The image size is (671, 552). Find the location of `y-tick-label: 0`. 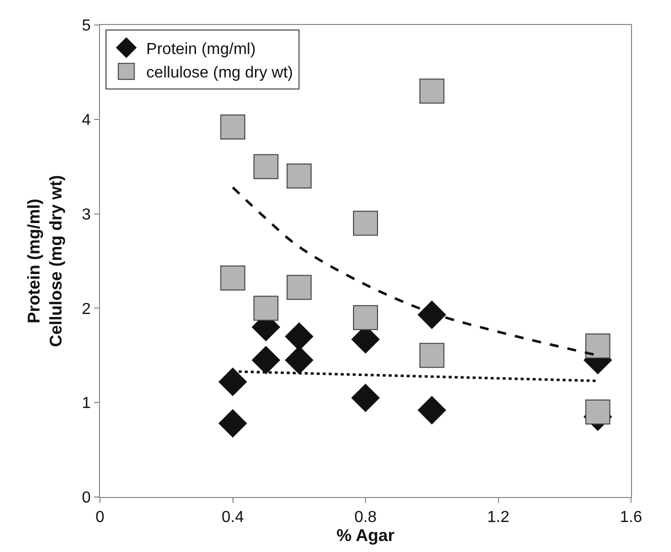

y-tick-label: 0 is located at coordinates (86, 498).